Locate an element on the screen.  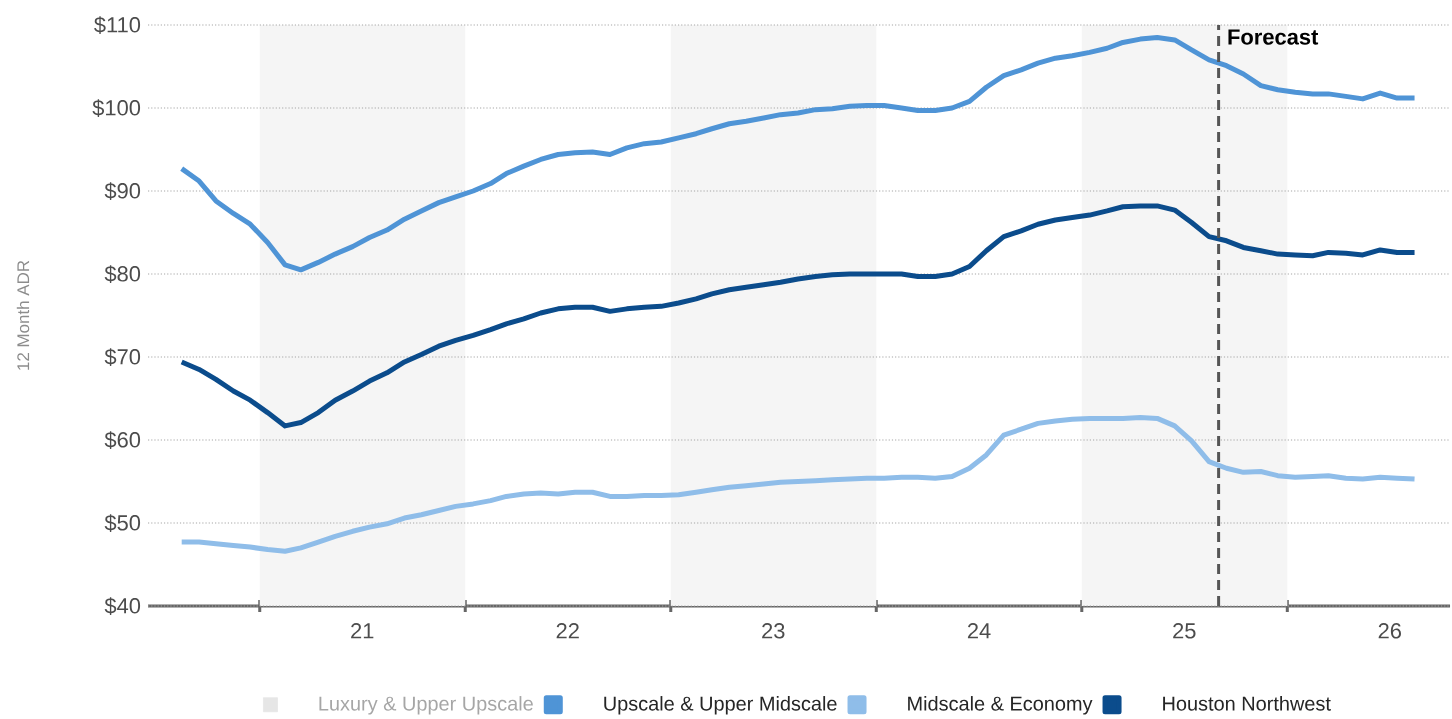
y-tick-label: $40 is located at coordinates (122, 606).